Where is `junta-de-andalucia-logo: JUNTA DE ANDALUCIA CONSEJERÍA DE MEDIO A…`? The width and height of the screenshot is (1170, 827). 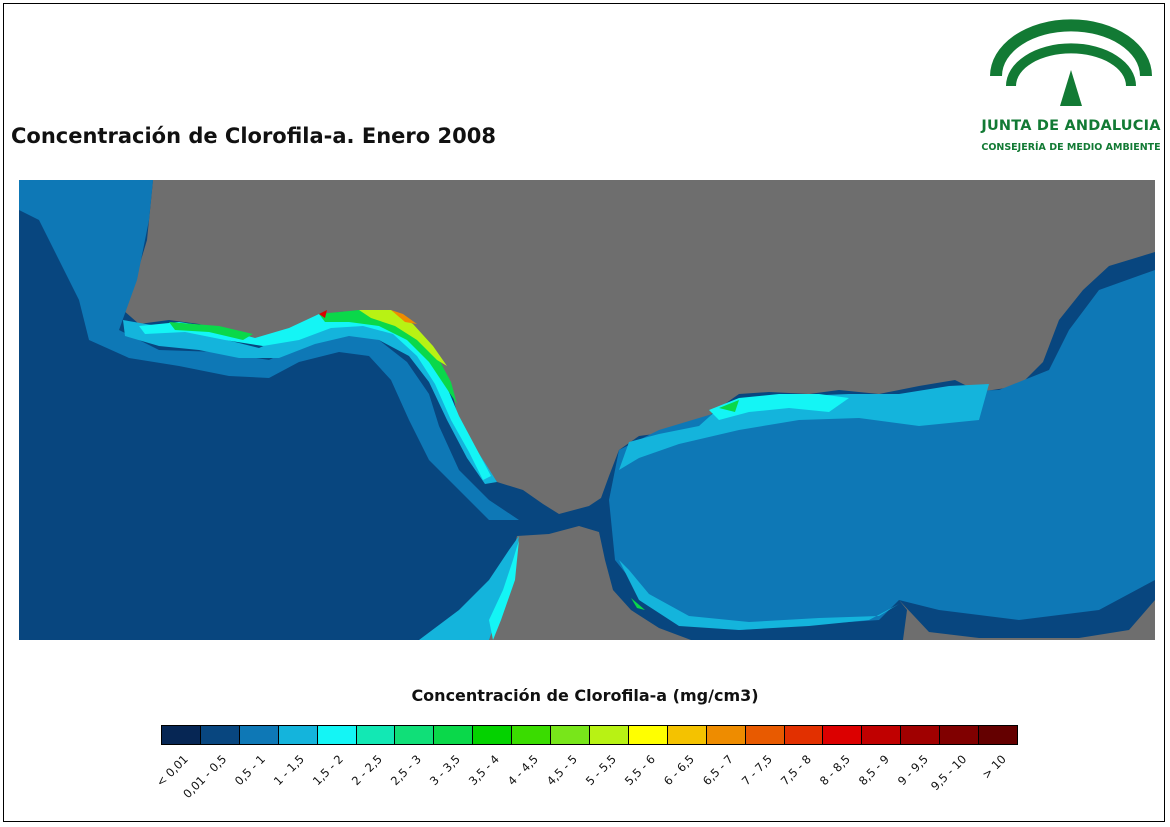
junta-de-andalucia-logo: JUNTA DE ANDALUCIA CONSEJERÍA DE MEDIO A… is located at coordinates (1071, 86).